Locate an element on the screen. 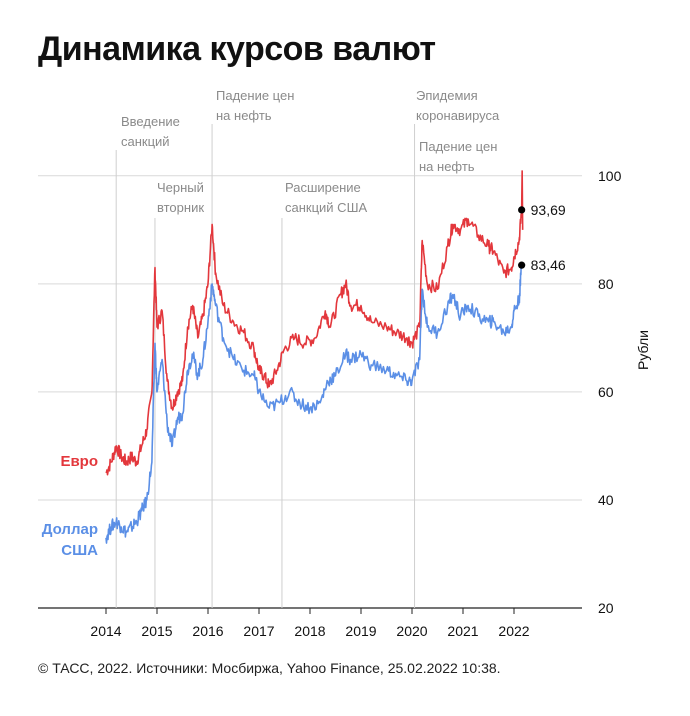  x-tick-label: 2020 is located at coordinates (411, 631).